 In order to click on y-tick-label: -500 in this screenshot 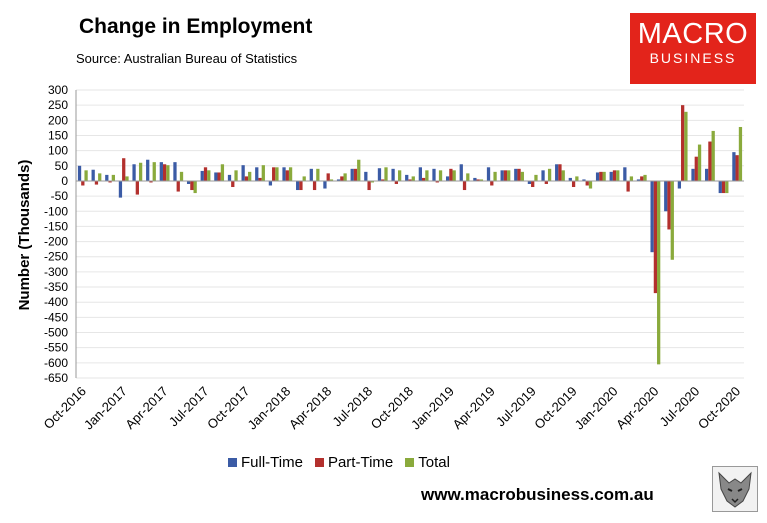, I will do `click(56, 333)`.